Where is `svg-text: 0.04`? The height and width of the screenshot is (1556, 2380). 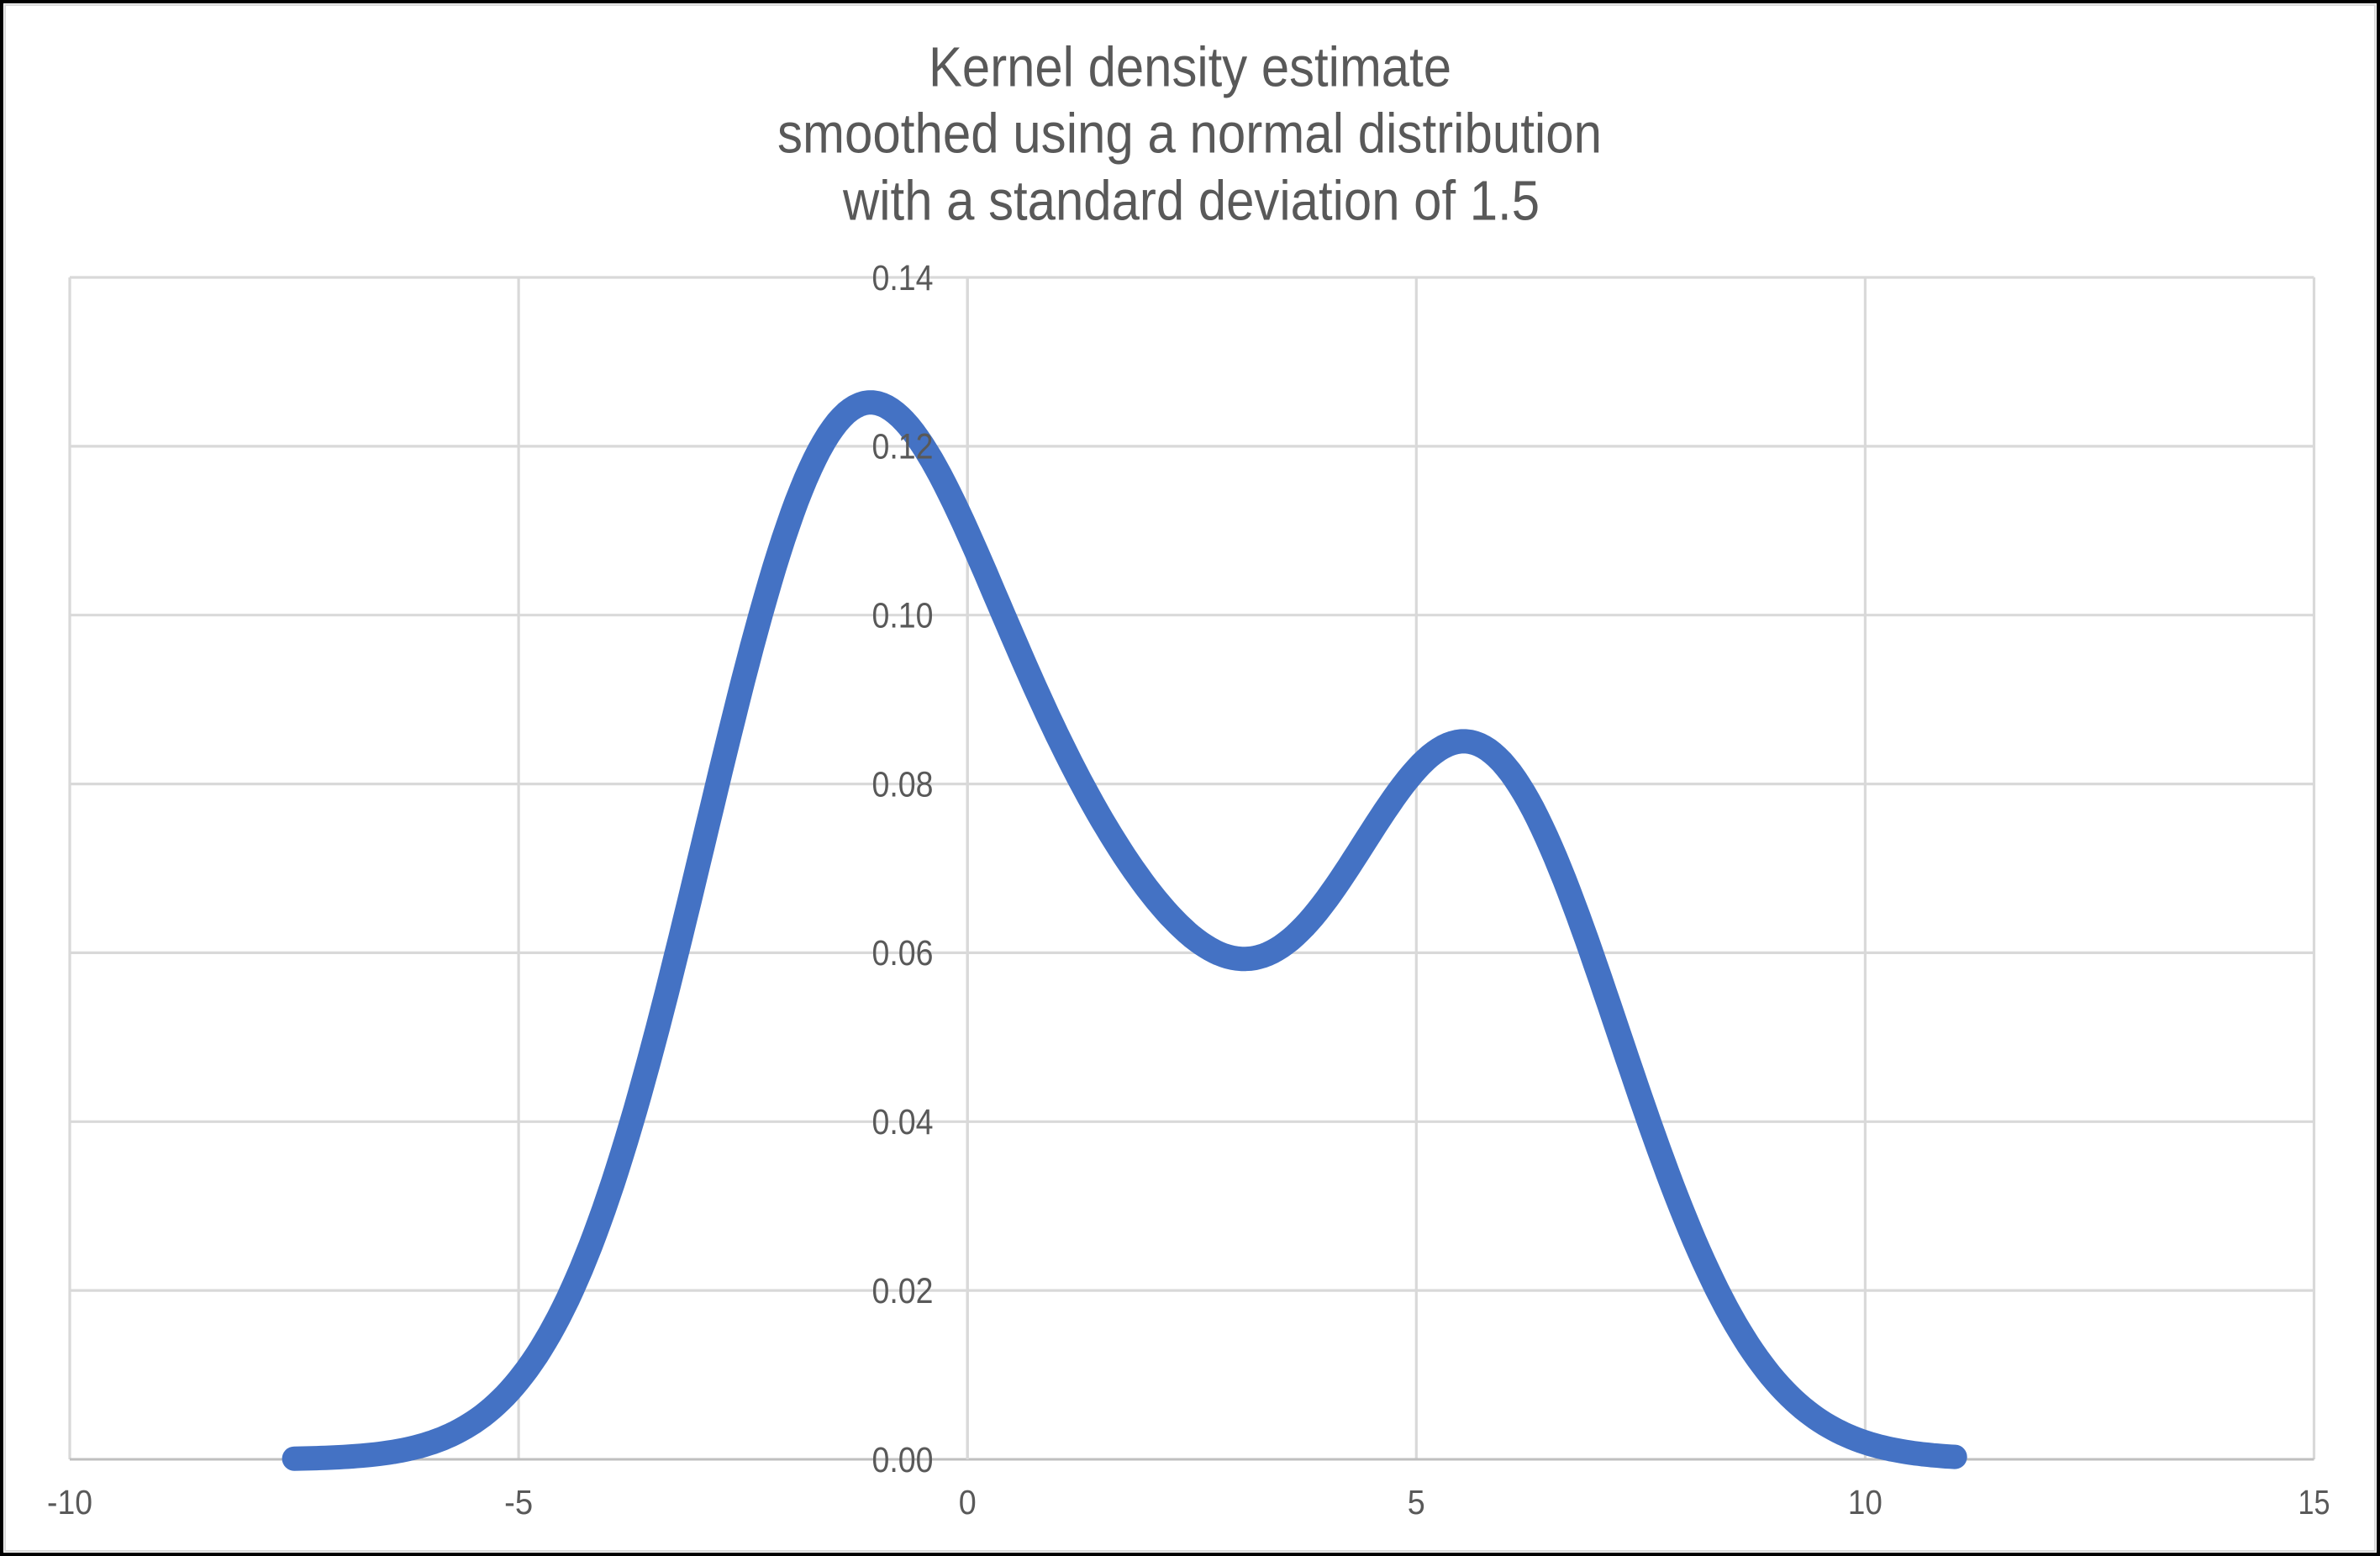
svg-text: 0.04 is located at coordinates (903, 1122).